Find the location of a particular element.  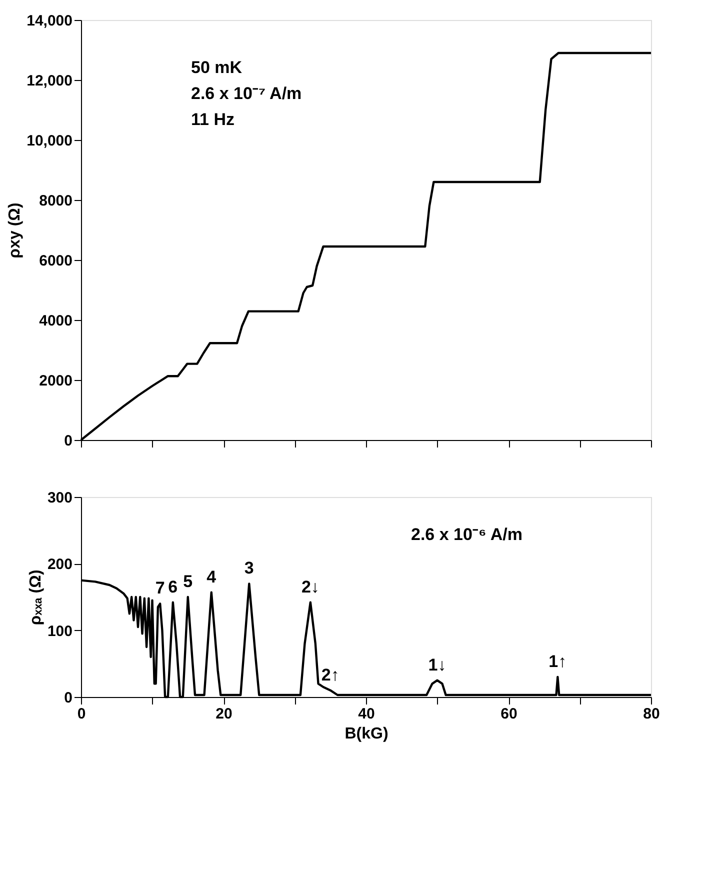

annotation: 2↑ is located at coordinates (330, 674).